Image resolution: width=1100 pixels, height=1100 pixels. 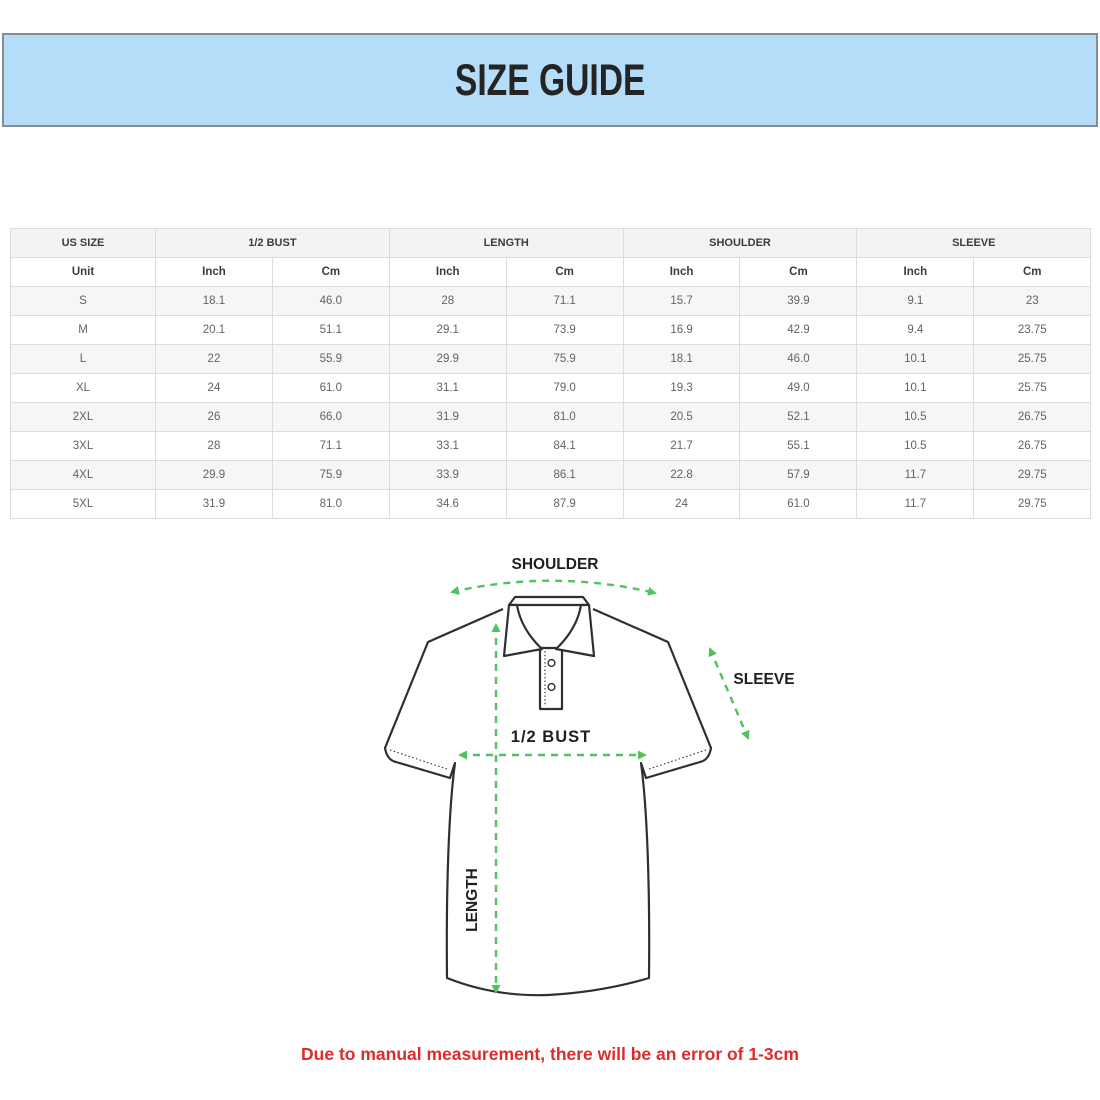 I want to click on table-row: L 22 55.9 29.9 75.9 18.1 46.0 10.1 25.75, so click(x=551, y=359).